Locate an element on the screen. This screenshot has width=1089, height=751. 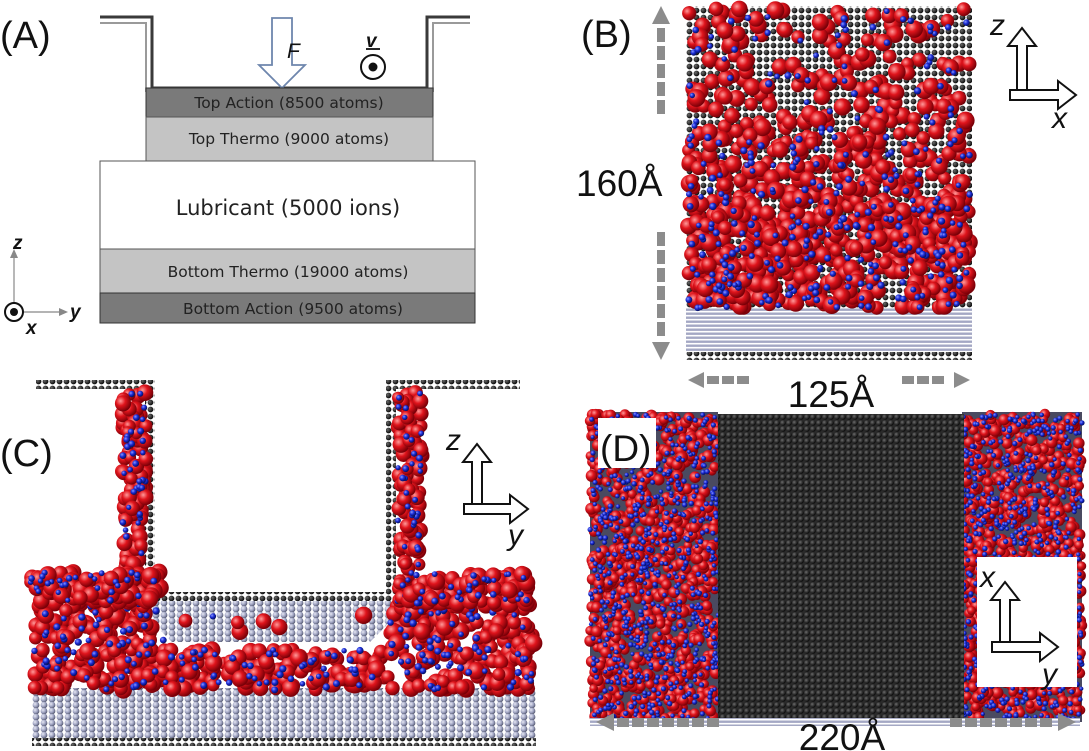
bottom-thermo-layer is located at coordinates (287, 271).